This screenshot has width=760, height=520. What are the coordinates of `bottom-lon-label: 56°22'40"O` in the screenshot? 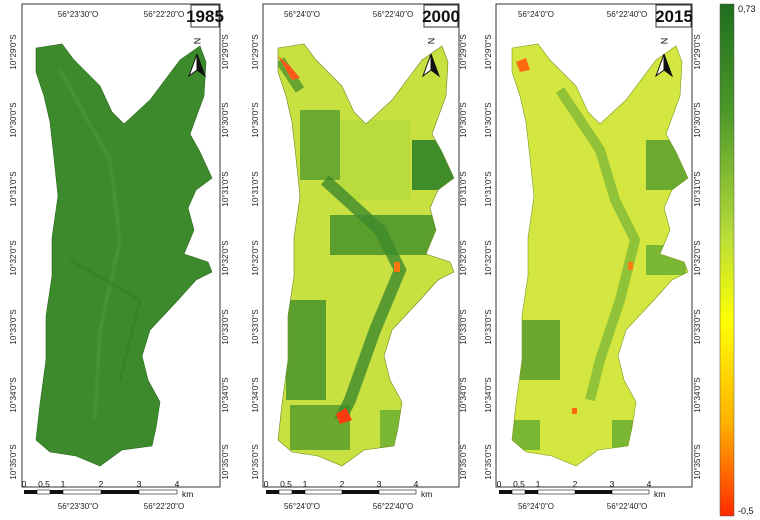 It's located at (393, 506).